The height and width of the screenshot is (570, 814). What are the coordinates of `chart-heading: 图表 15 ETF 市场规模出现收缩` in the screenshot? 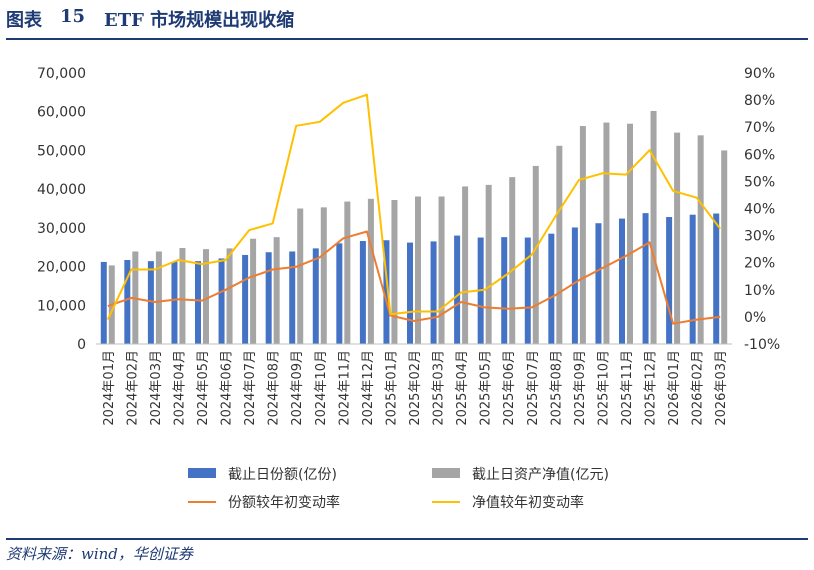 It's located at (407, 19).